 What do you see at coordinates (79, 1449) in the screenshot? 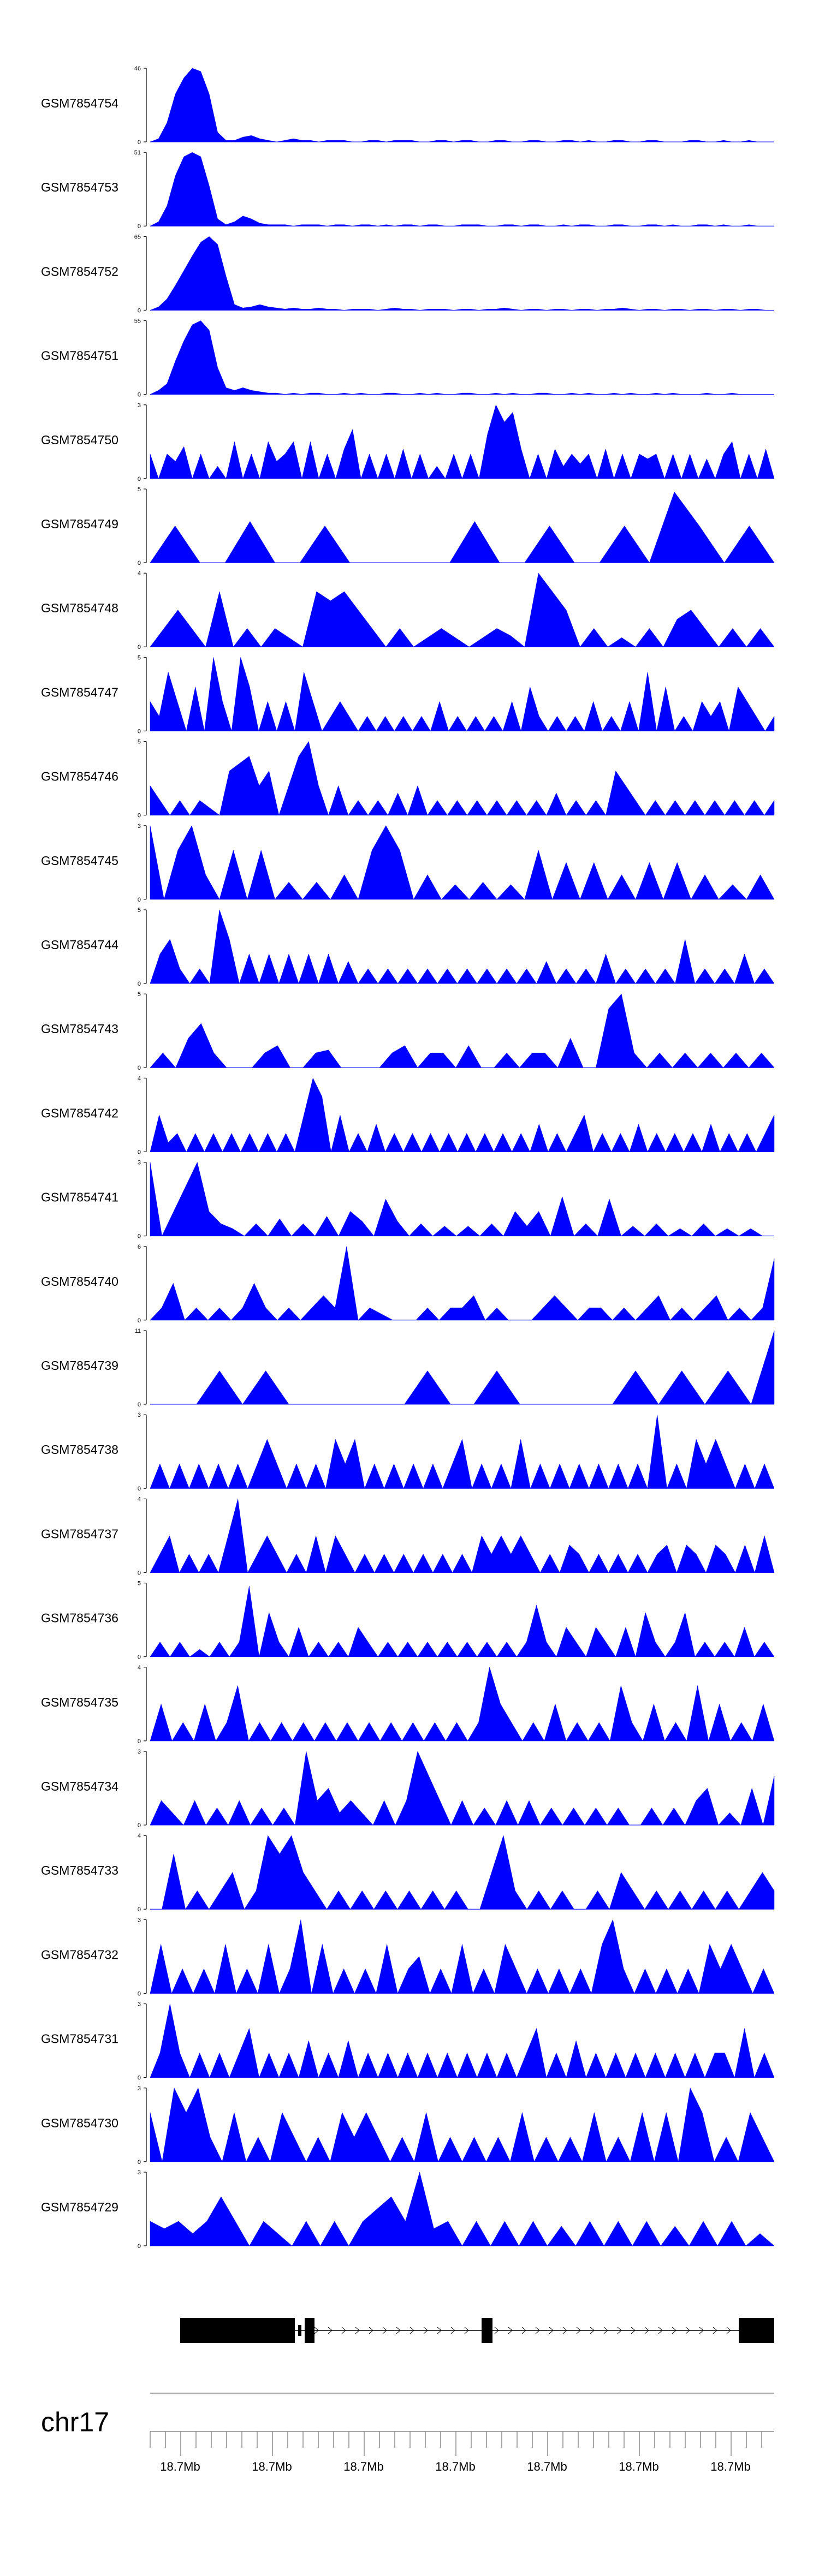
I see `track-label: GSM7854738` at bounding box center [79, 1449].